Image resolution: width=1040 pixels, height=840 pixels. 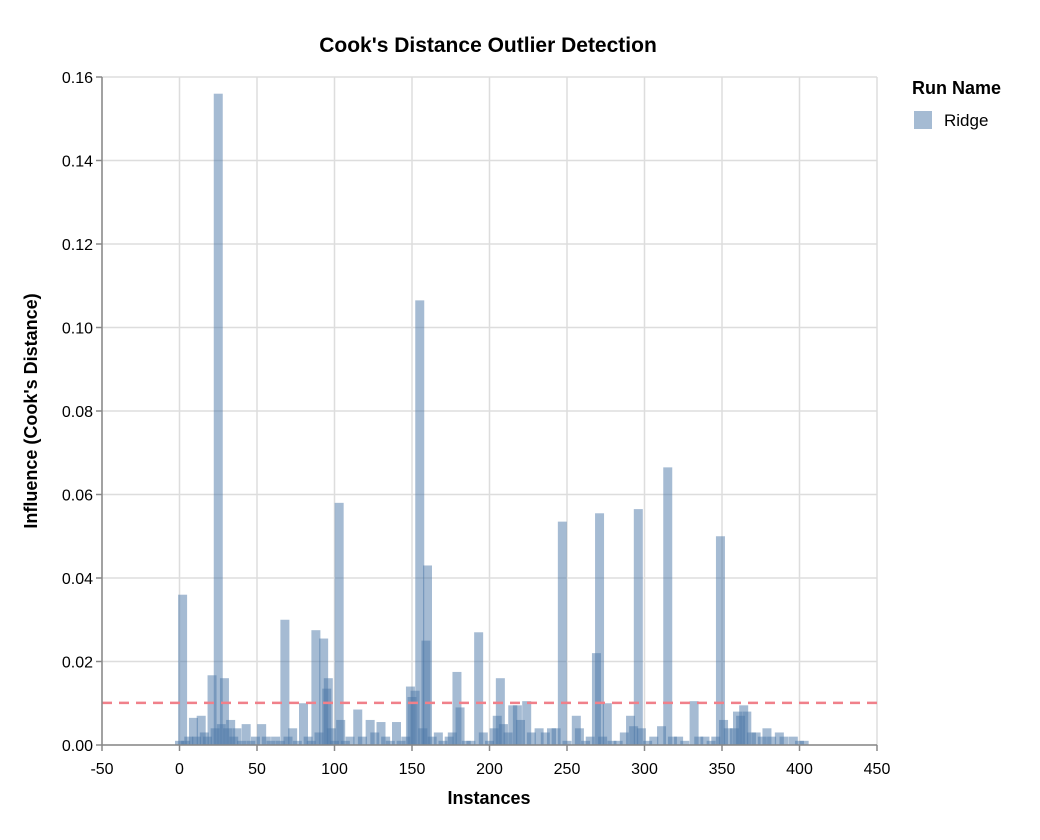 I want to click on x-tick-label: 400, so click(x=799, y=769).